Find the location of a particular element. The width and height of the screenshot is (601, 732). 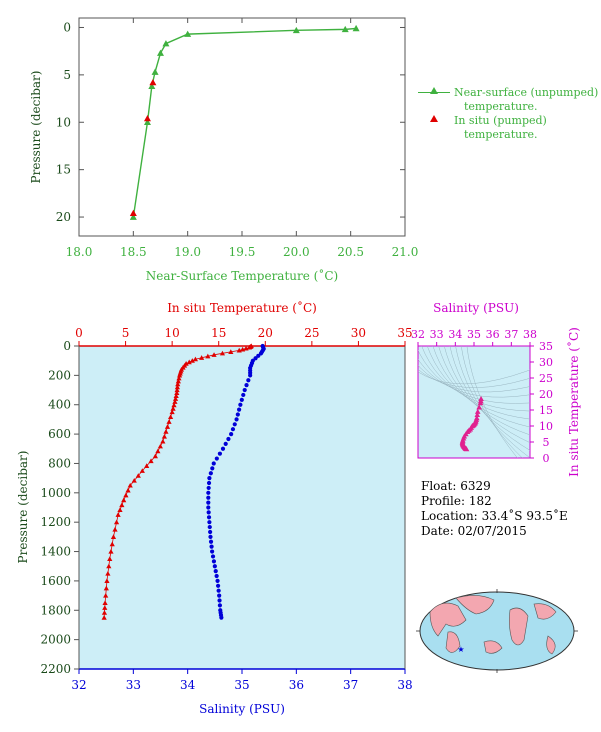

ts-y-tick-label: 30 is located at coordinates (546, 362).